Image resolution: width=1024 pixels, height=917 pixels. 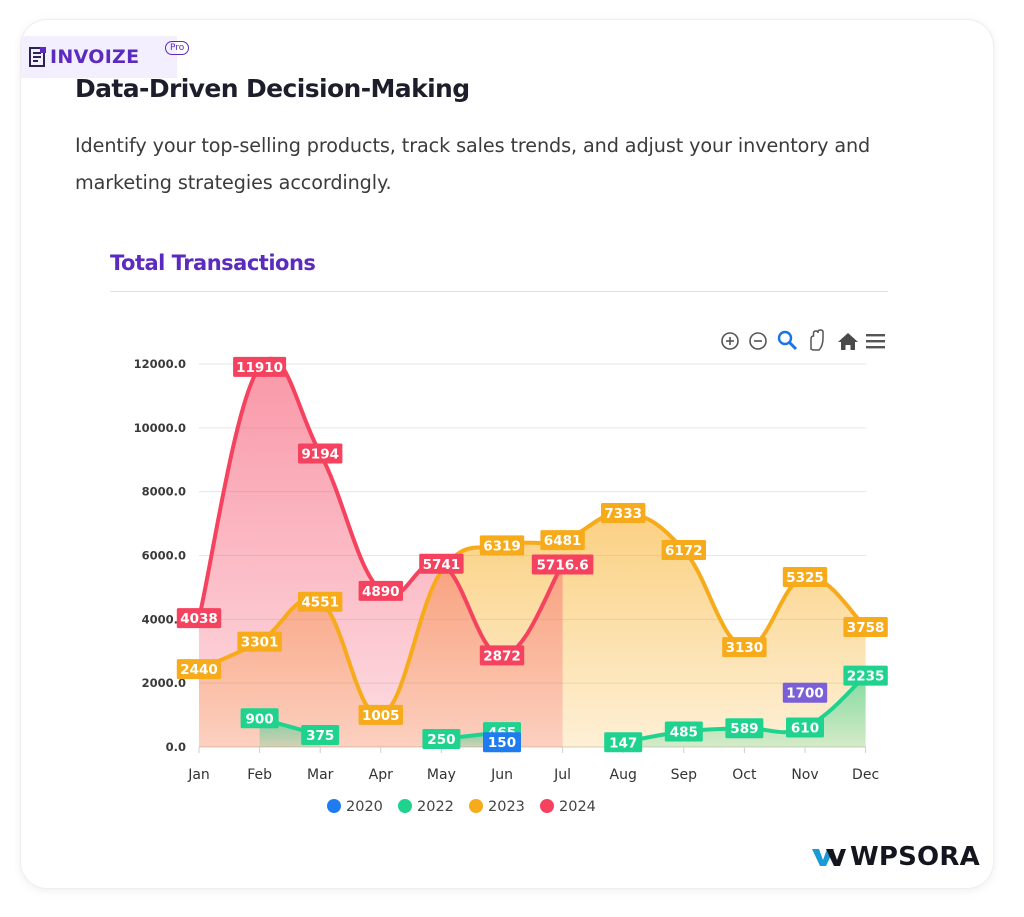 I want to click on data-label: 900, so click(x=260, y=719).